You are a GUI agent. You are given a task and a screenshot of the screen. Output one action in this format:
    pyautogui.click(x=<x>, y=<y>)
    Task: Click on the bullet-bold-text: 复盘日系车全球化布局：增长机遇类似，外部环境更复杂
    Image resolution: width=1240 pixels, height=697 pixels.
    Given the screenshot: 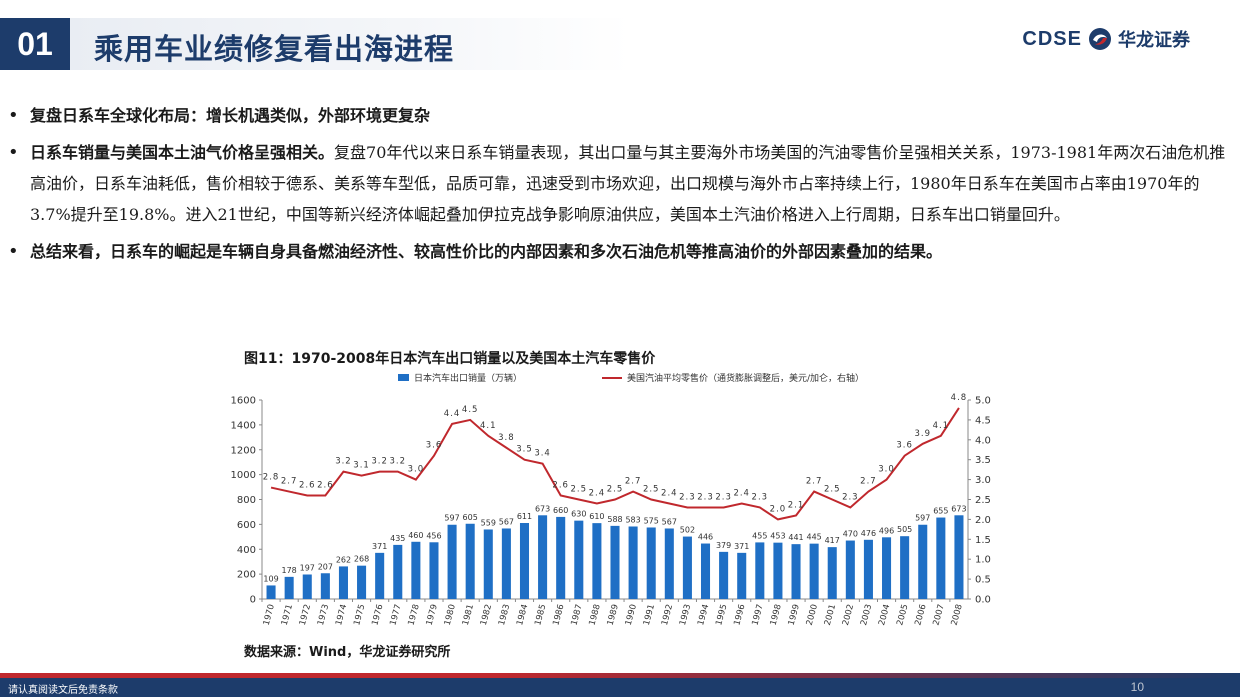 What is the action you would take?
    pyautogui.click(x=230, y=115)
    